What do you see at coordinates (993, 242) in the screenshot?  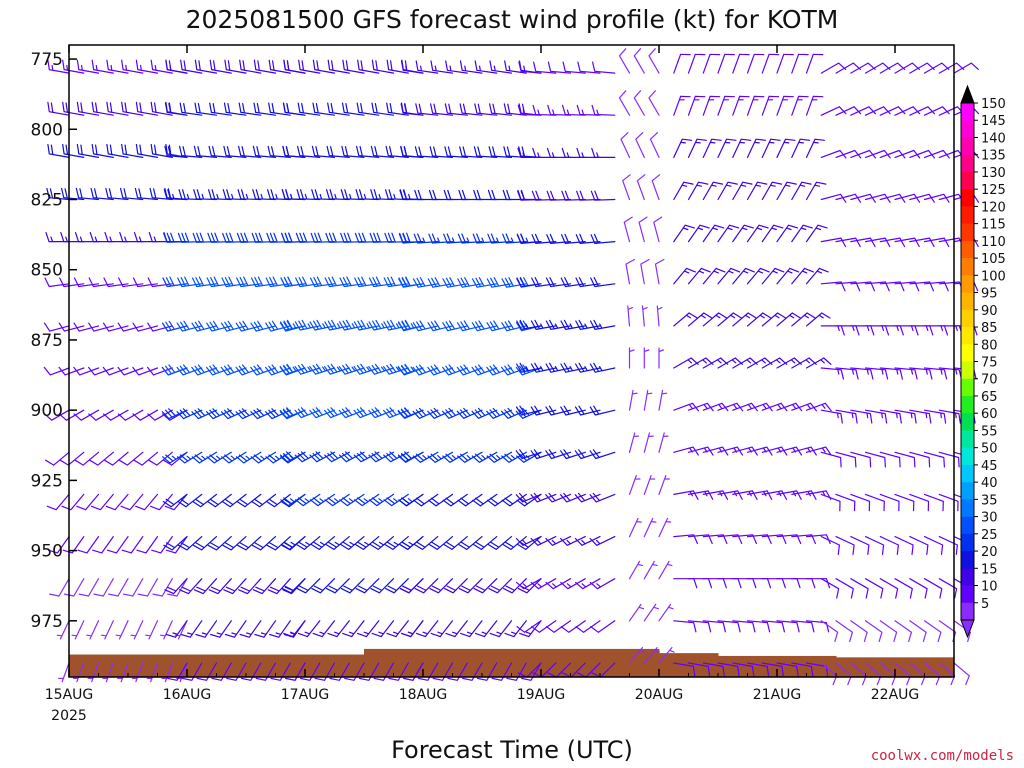 I see `colorbar-label: 110` at bounding box center [993, 242].